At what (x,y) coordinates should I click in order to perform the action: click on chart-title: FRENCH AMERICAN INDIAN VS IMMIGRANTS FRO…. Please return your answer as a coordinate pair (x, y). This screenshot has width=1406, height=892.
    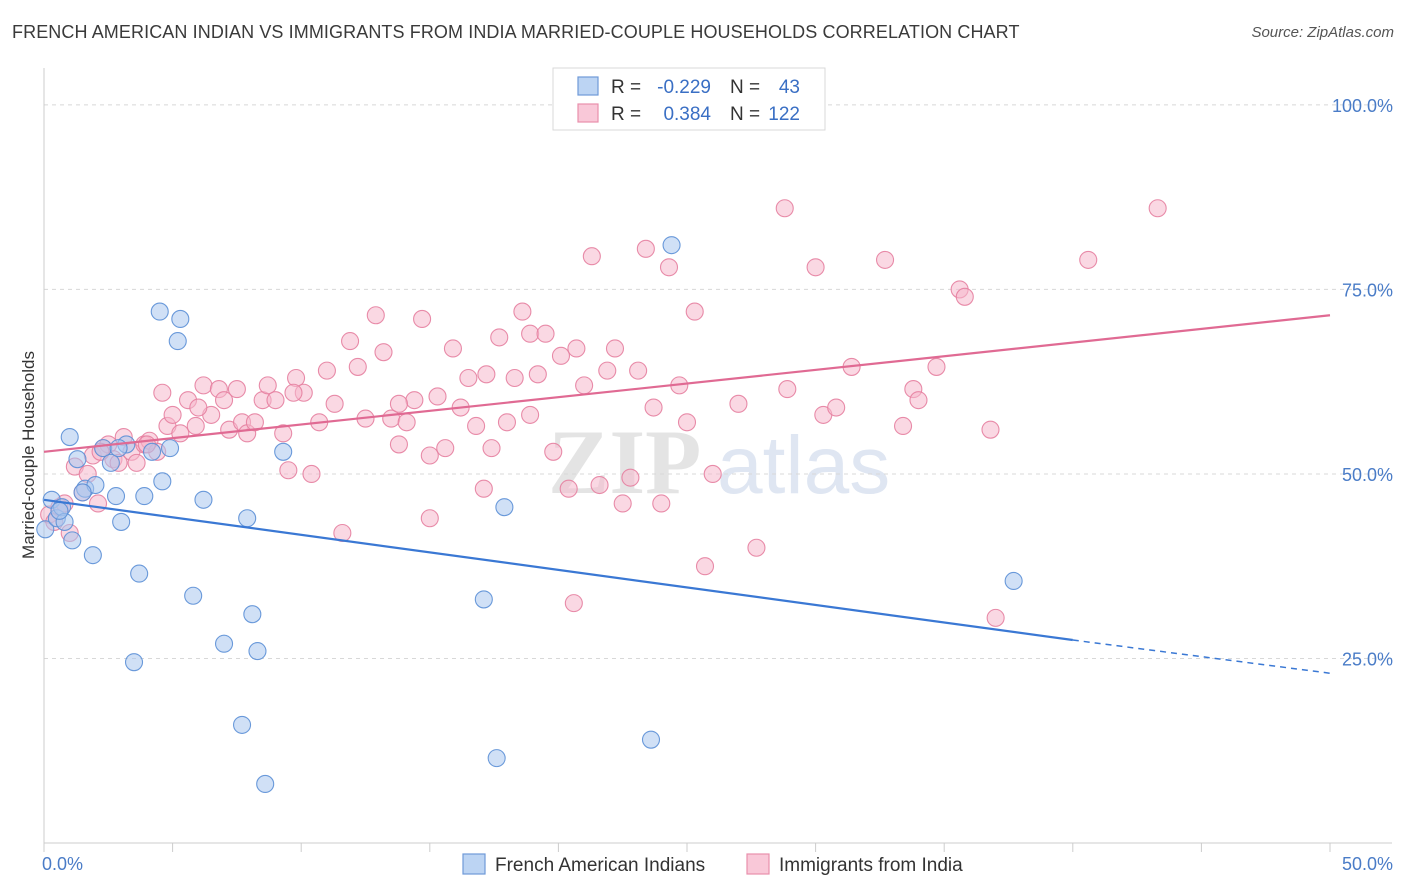
    Looking at the image, I should click on (516, 32).